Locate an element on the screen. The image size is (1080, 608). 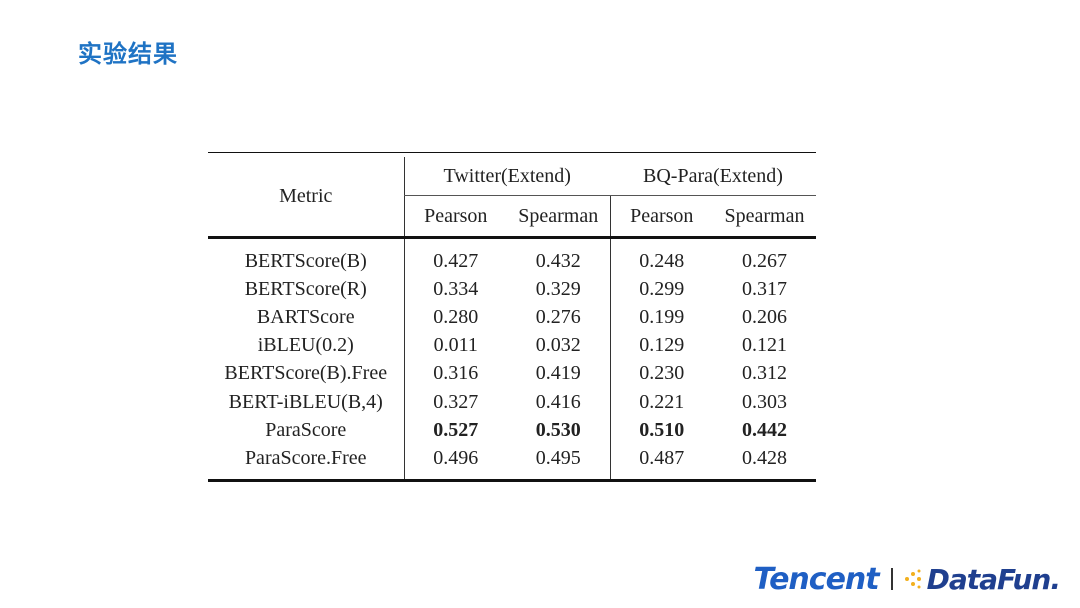
table-row: BARTScore 0.280 0.276 0.199 0.206 is located at coordinates (512, 317).